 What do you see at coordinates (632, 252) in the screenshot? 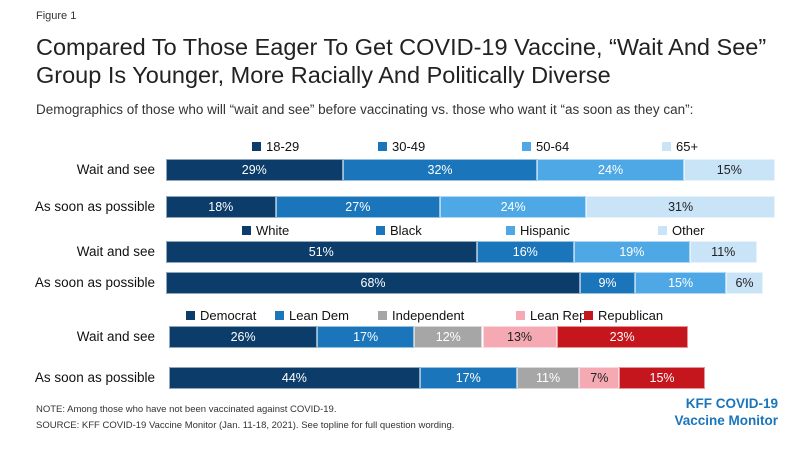
I see `bar-segment-hispanic: 19%` at bounding box center [632, 252].